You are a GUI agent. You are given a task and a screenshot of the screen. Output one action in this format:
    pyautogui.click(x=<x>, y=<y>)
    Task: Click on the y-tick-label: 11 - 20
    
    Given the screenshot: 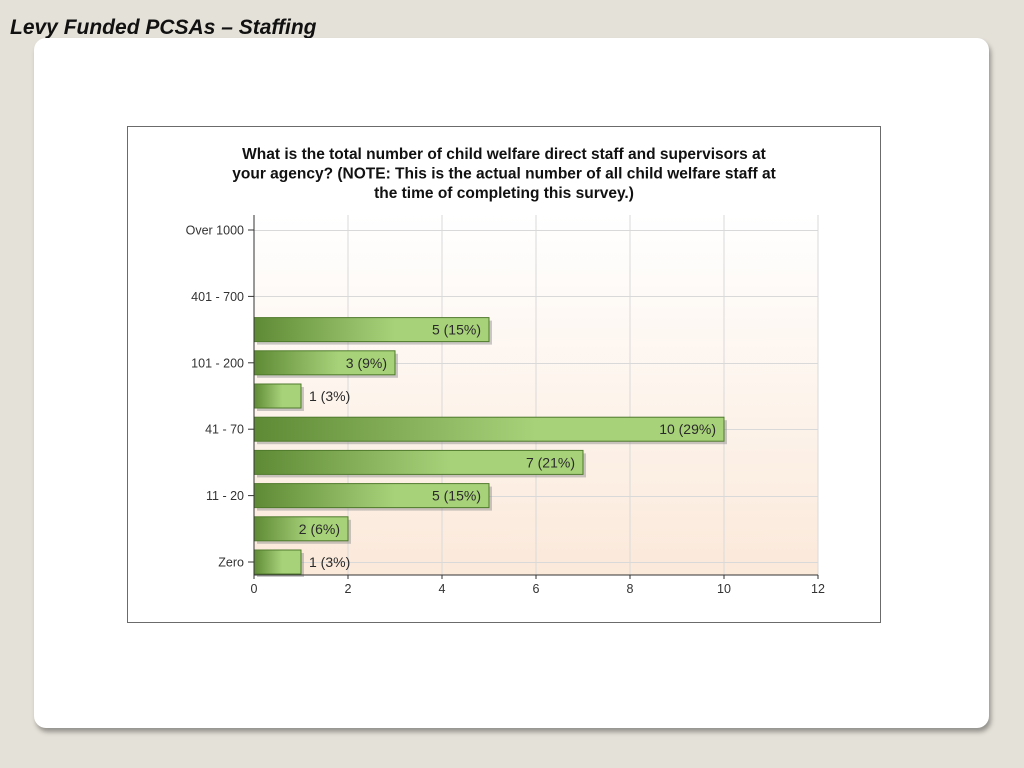 What is the action you would take?
    pyautogui.click(x=225, y=496)
    